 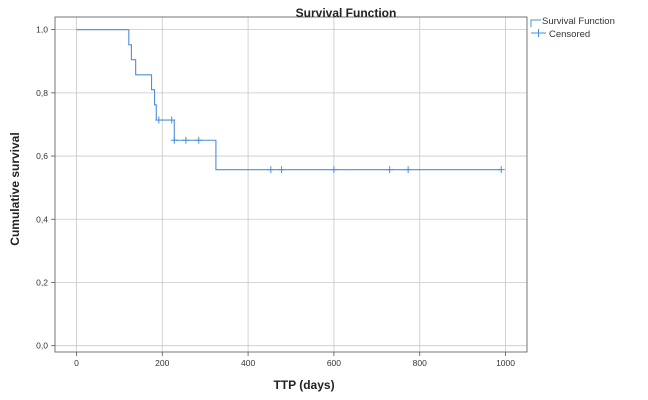 What do you see at coordinates (76, 363) in the screenshot?
I see `x-tick-label: 0` at bounding box center [76, 363].